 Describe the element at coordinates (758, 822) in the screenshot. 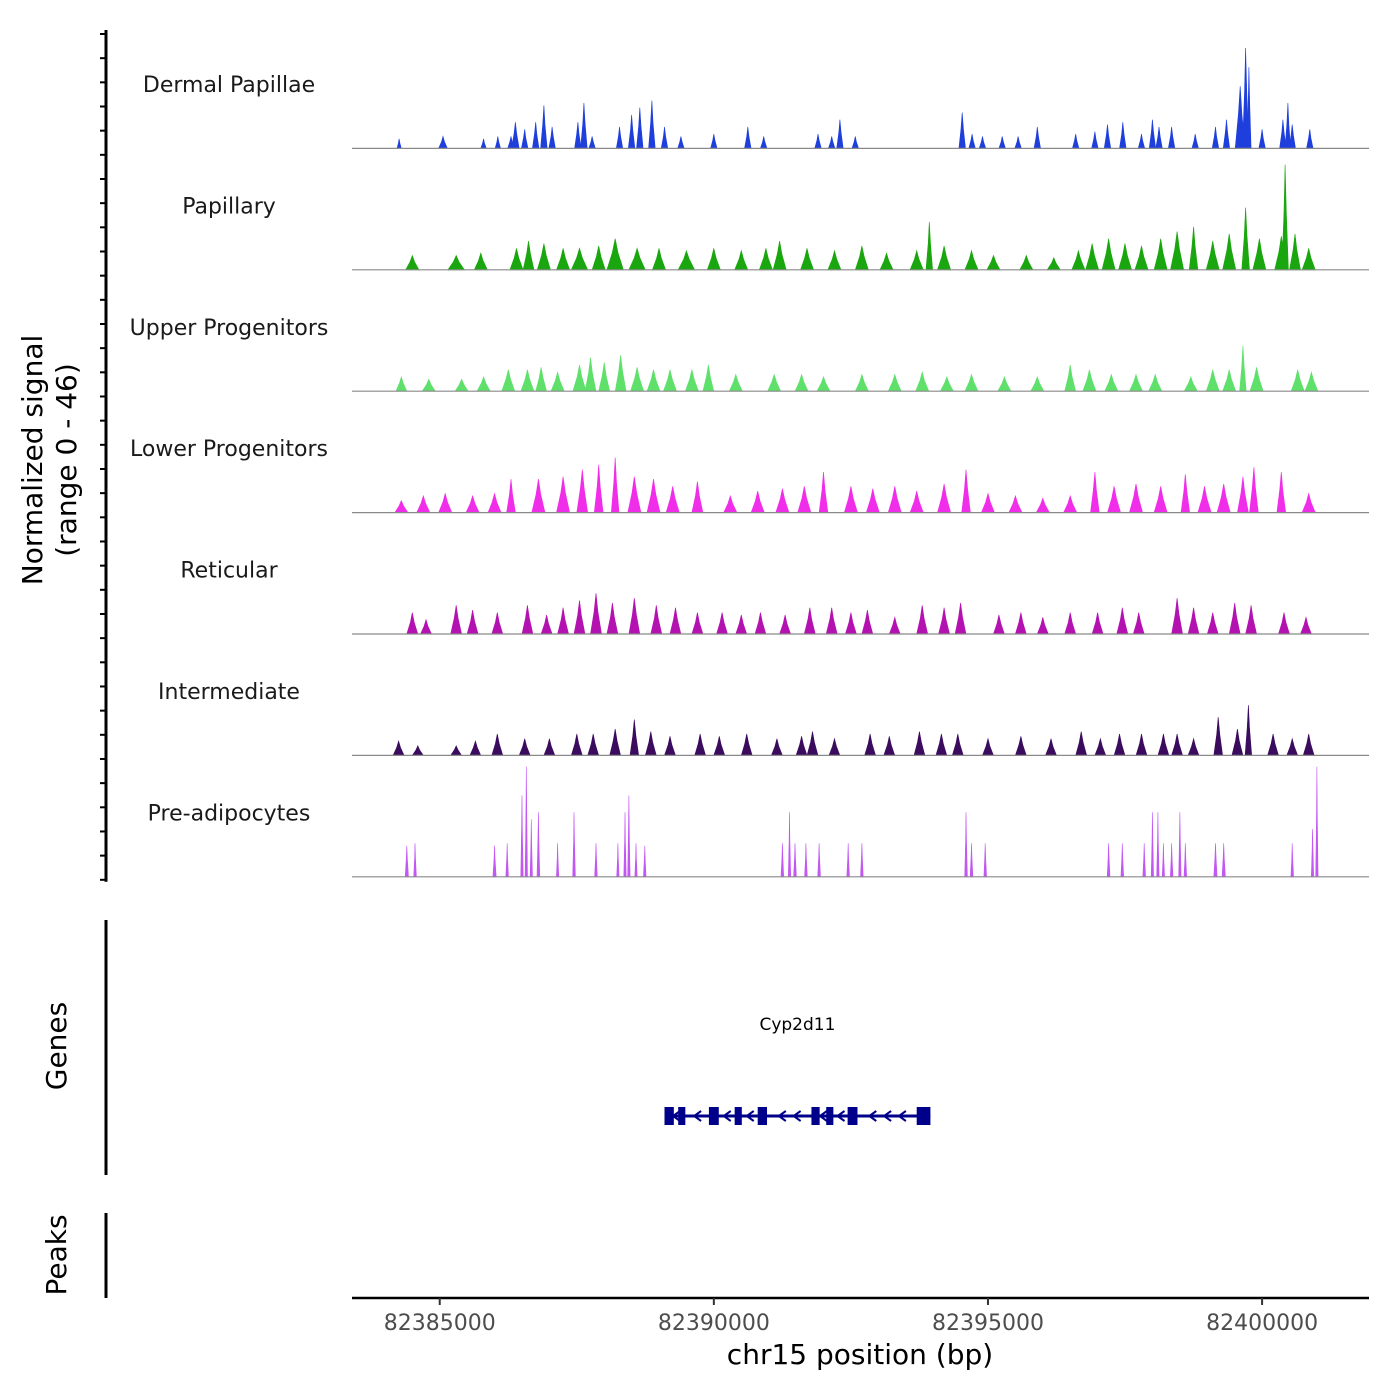

I see `track-pre-adipocytes: Pre-adipocytes` at that location.